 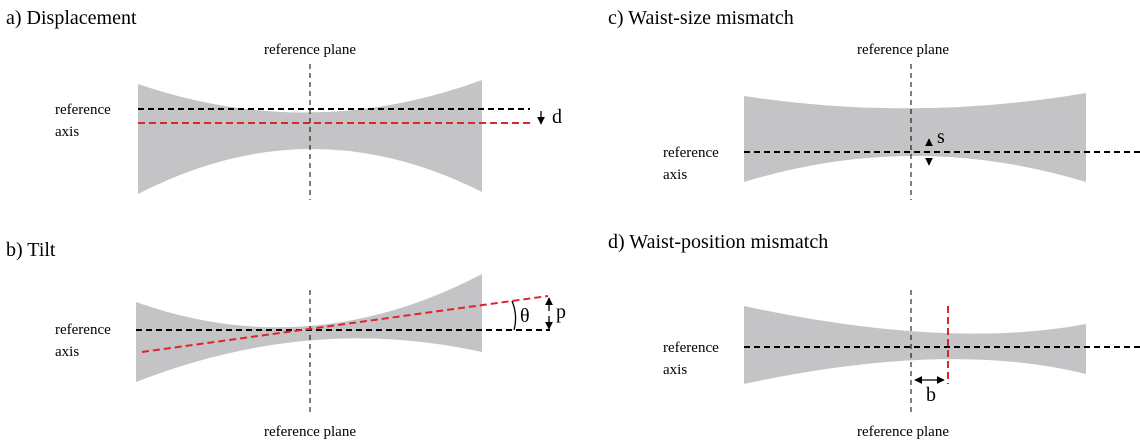 I want to click on panel-c-symbol-s: s, so click(x=941, y=137).